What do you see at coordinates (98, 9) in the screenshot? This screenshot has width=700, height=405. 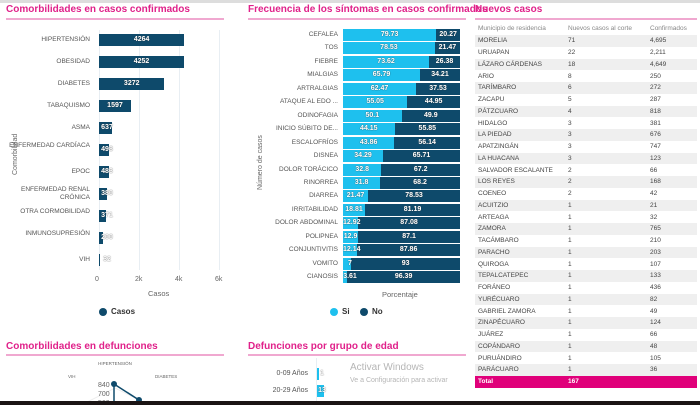 I see `comorb-title: Comorbilidades en casos confirmados` at bounding box center [98, 9].